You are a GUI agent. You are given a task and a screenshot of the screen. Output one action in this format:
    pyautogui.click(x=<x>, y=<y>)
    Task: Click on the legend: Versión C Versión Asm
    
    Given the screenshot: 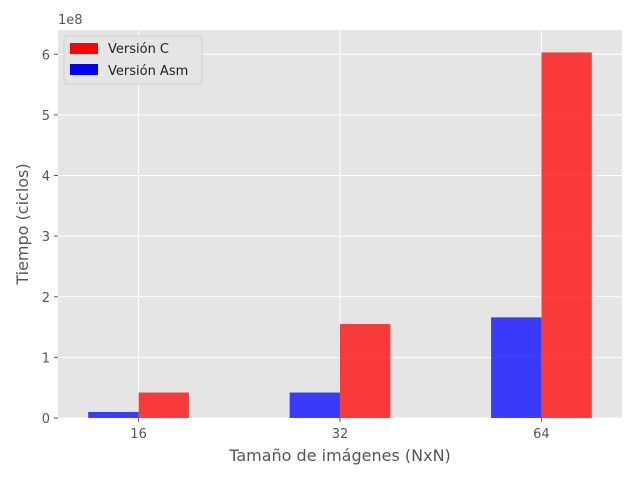 What is the action you would take?
    pyautogui.click(x=133, y=60)
    